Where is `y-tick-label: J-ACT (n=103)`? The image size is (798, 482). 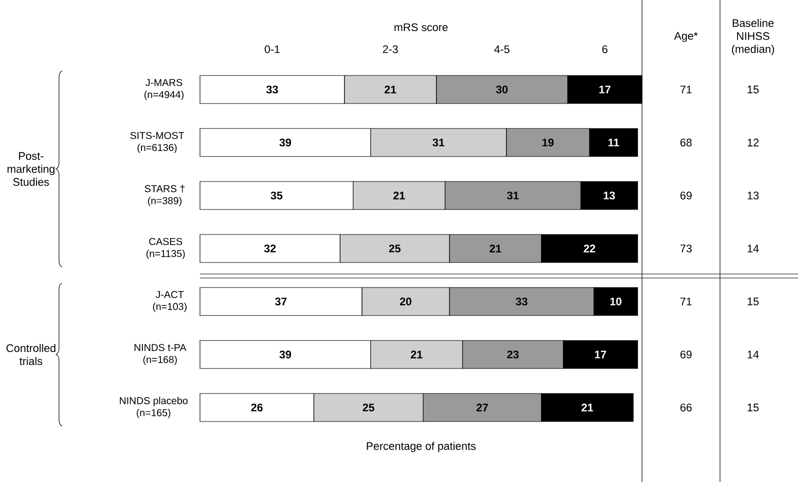 y-tick-label: J-ACT (n=103) is located at coordinates (170, 301).